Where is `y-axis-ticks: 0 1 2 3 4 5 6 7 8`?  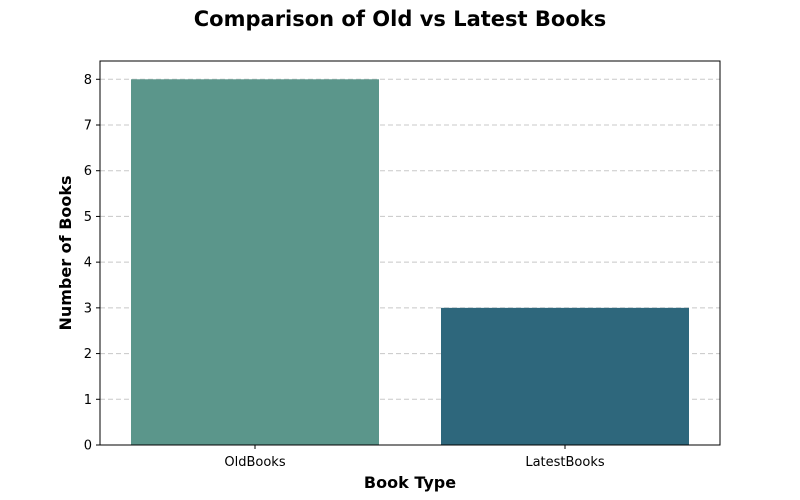 y-axis-ticks: 0 1 2 3 4 5 6 7 8 is located at coordinates (92, 263).